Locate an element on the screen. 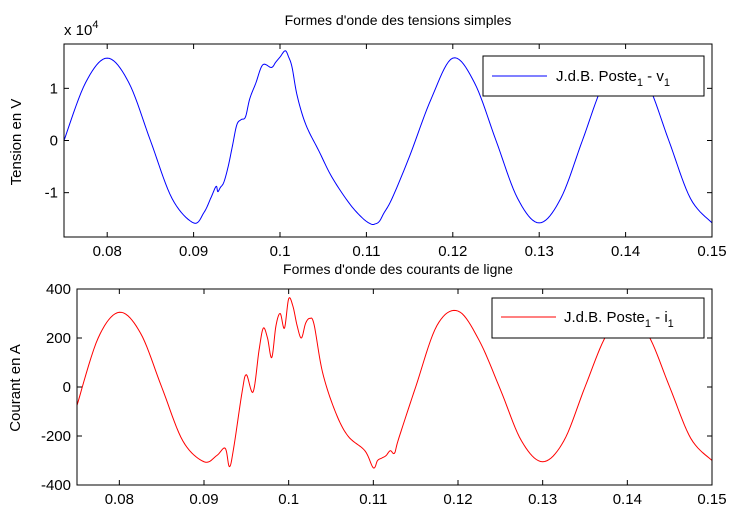 This screenshot has height=506, width=733. top-legend-label: J.d.B. Poste1 - v1 is located at coordinates (613, 78).